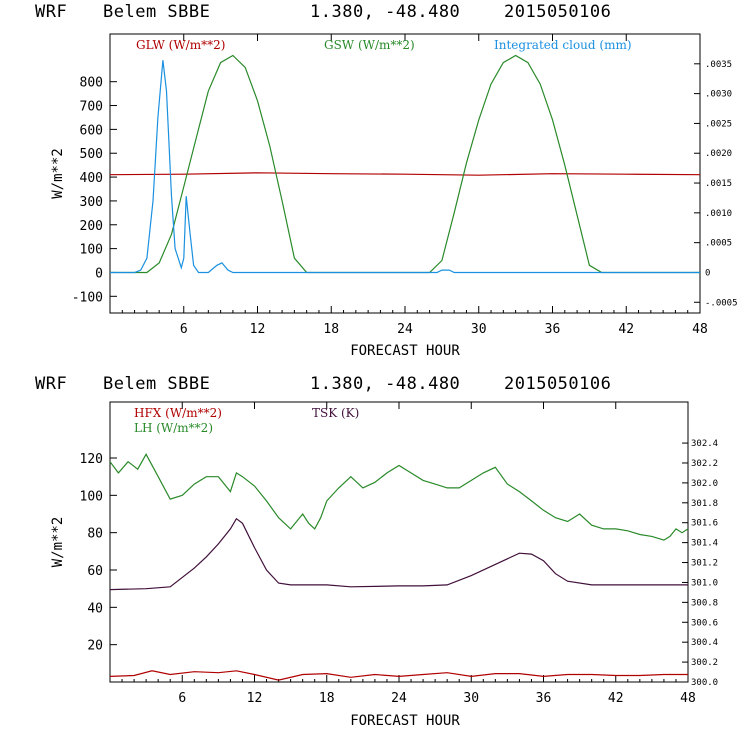 The height and width of the screenshot is (740, 740). I want to click on top-y-tick-label: 600, so click(91, 130).